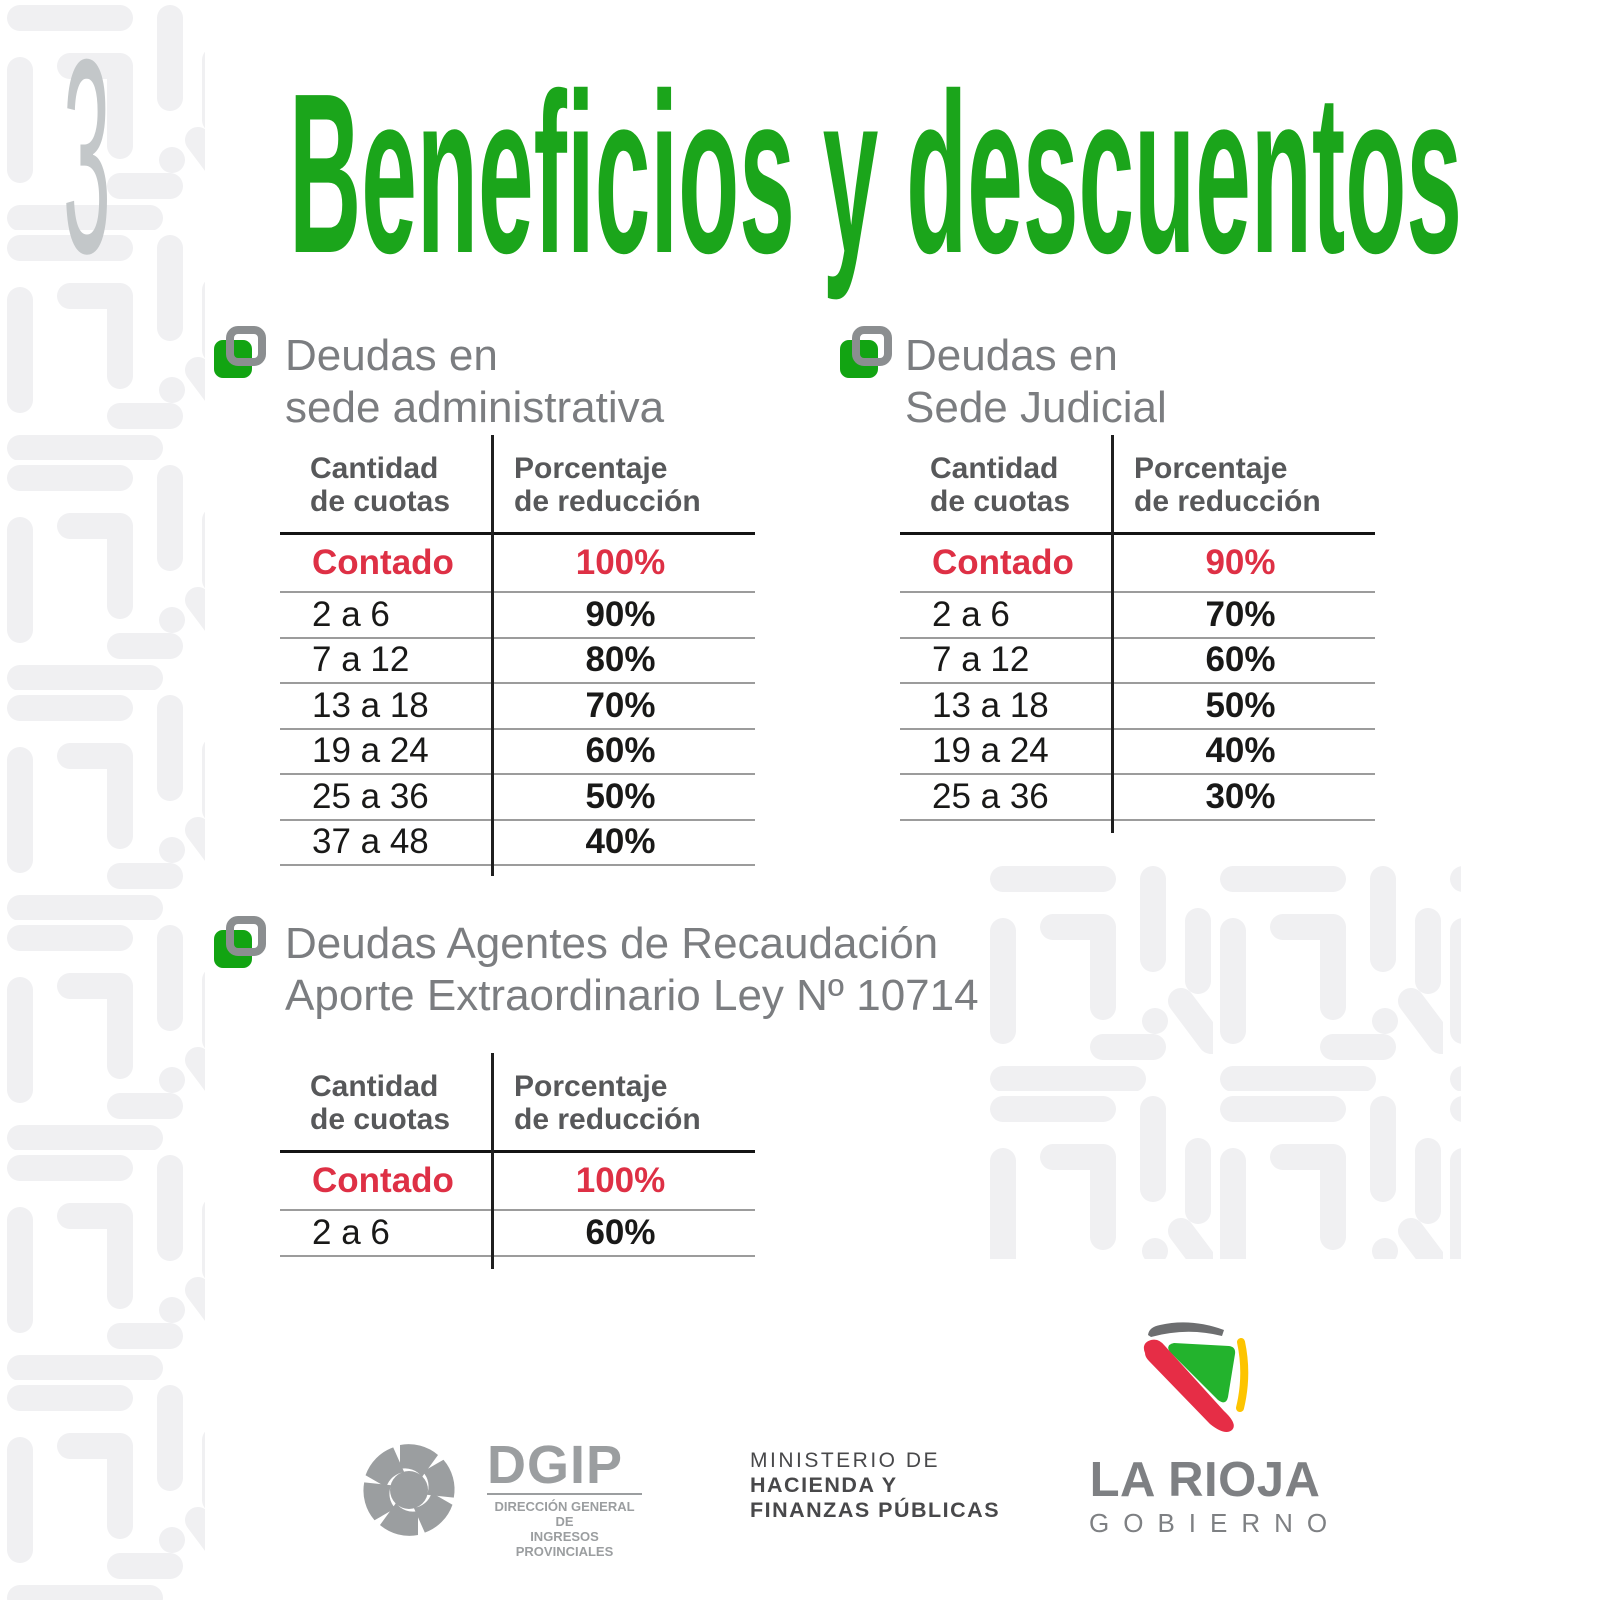 This screenshot has width=1600, height=1600. What do you see at coordinates (612, 943) in the screenshot?
I see `section-title-line1: Deudas Agentes de Recaudación` at bounding box center [612, 943].